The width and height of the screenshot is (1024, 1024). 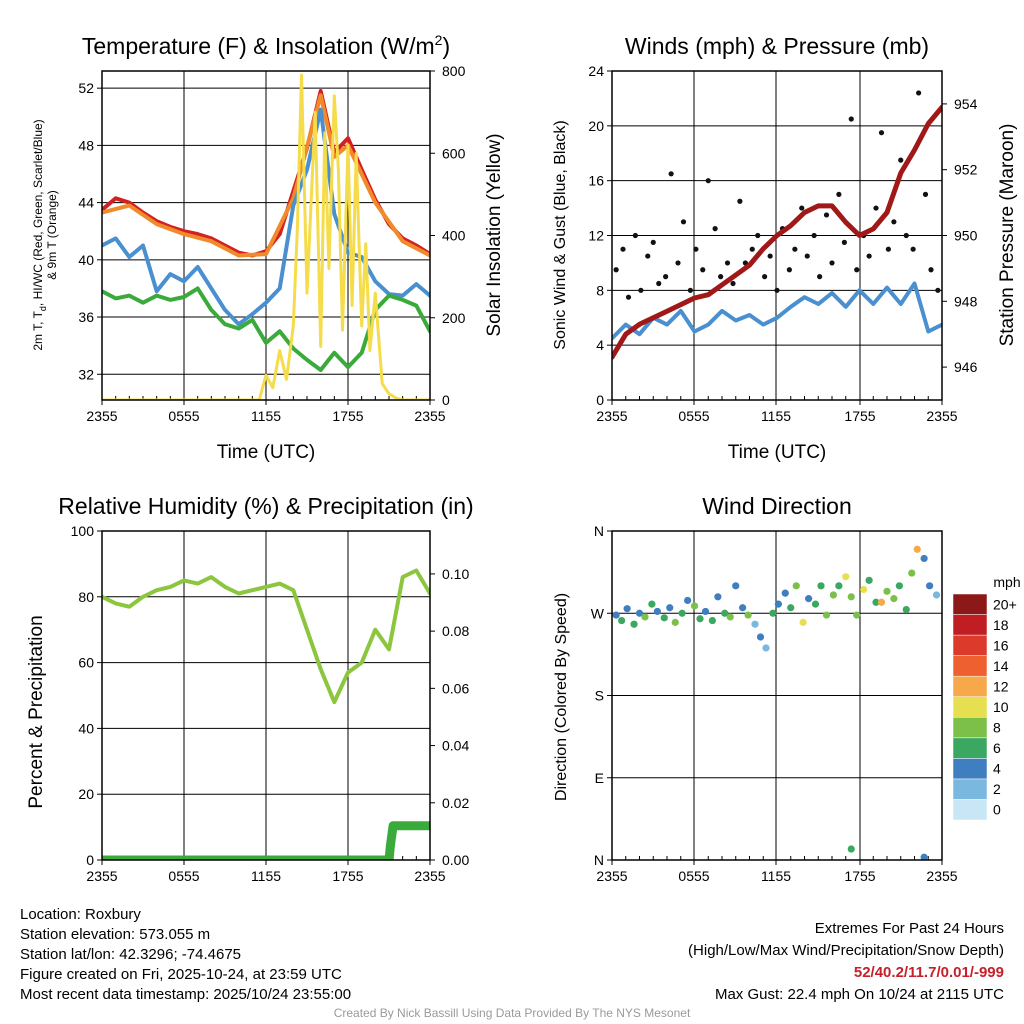 I want to click on y-tick-label: S, so click(x=599, y=696).